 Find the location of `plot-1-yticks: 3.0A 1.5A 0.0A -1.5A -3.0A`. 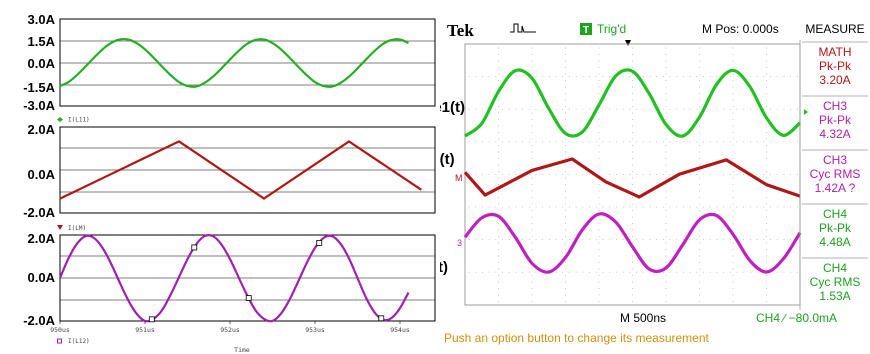

plot-1-yticks: 3.0A 1.5A 0.0A -1.5A -3.0A is located at coordinates (39, 62).